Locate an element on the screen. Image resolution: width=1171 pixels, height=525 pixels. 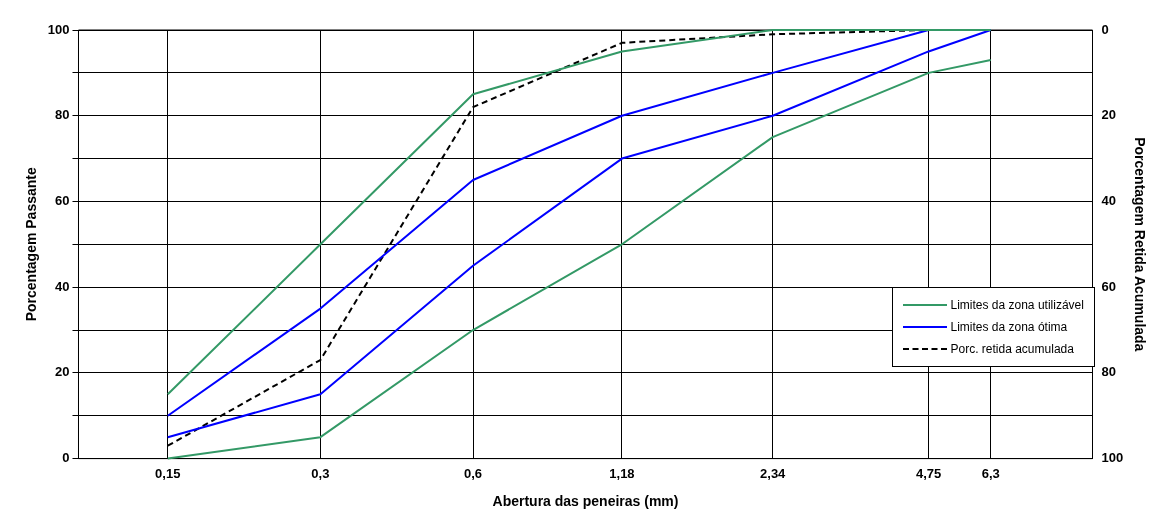
x-tick-label: 6,3 is located at coordinates (990, 473).